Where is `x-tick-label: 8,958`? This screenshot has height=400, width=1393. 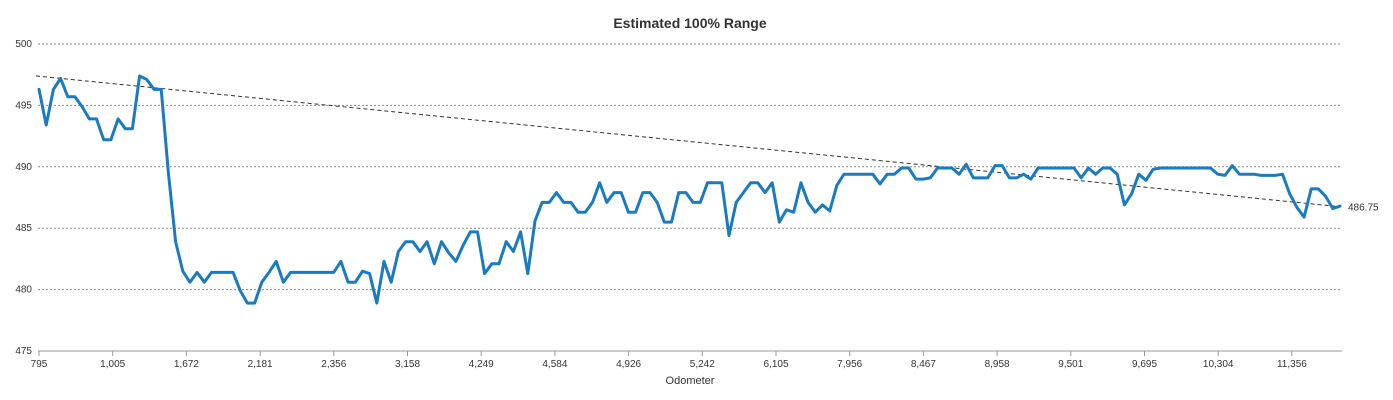
x-tick-label: 8,958 is located at coordinates (997, 364).